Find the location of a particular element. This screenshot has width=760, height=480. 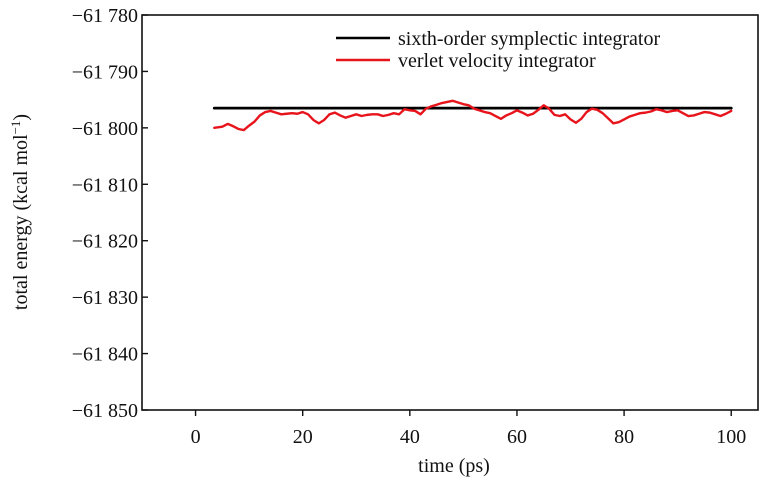

x-axis-tick-label: 60 is located at coordinates (517, 437).